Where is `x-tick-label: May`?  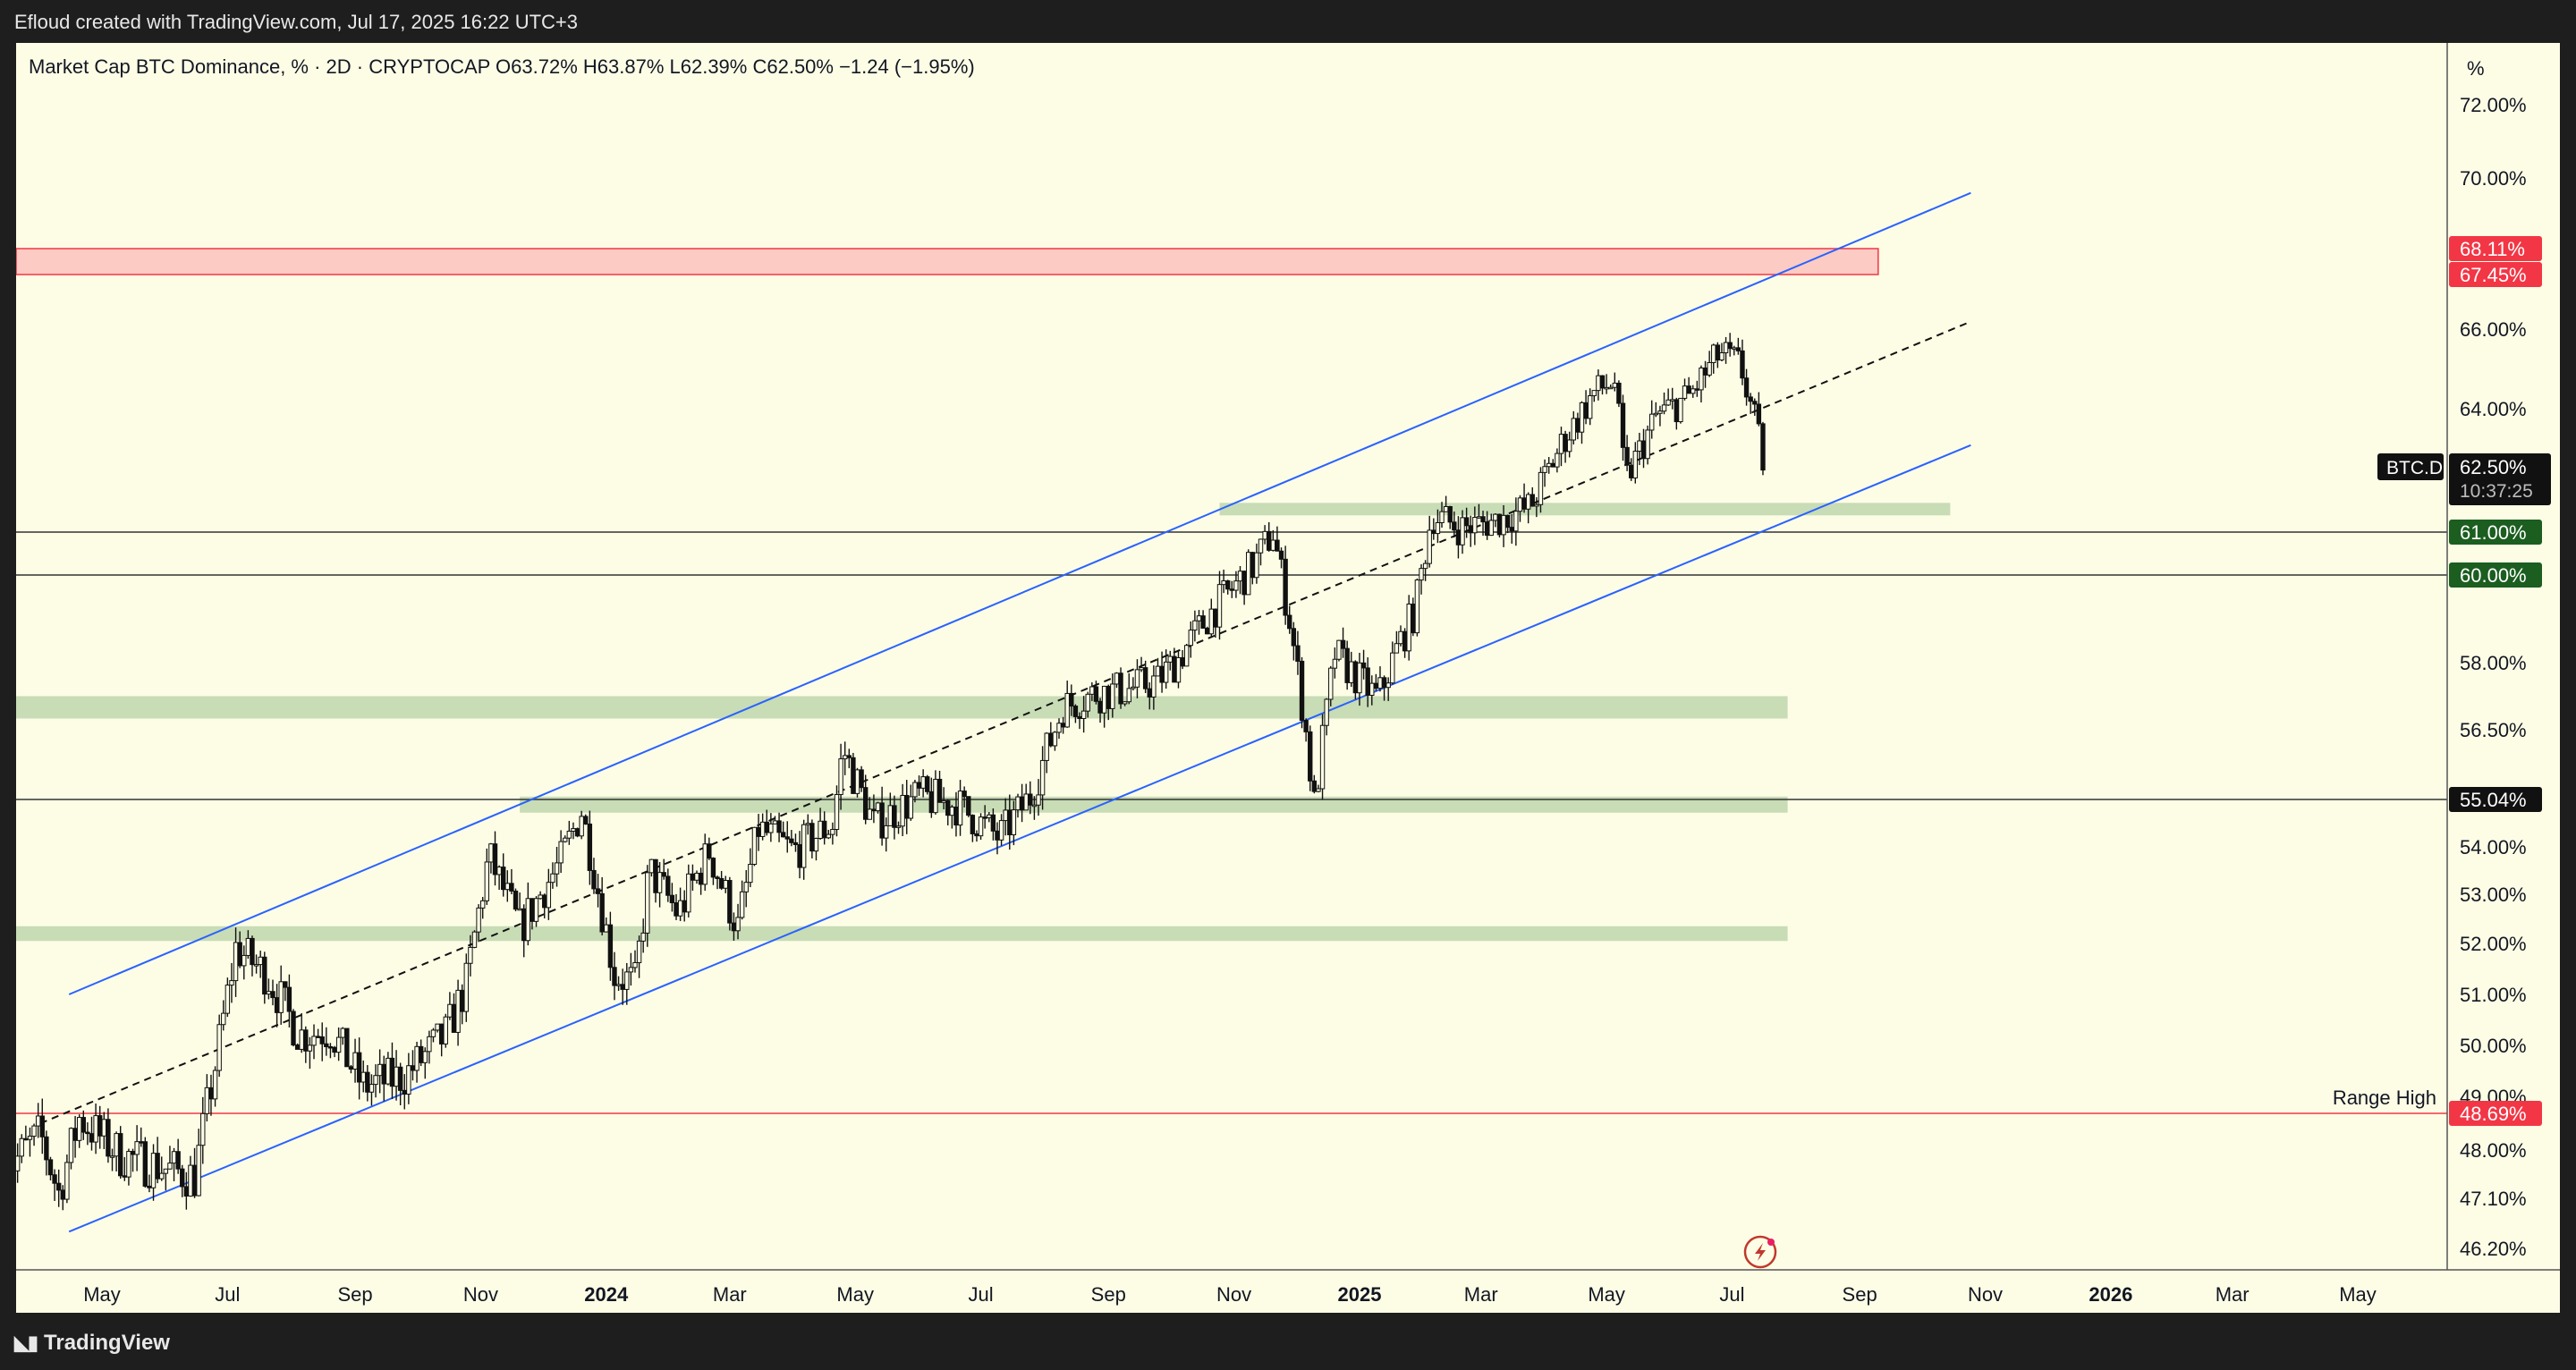 x-tick-label: May is located at coordinates (1606, 1294).